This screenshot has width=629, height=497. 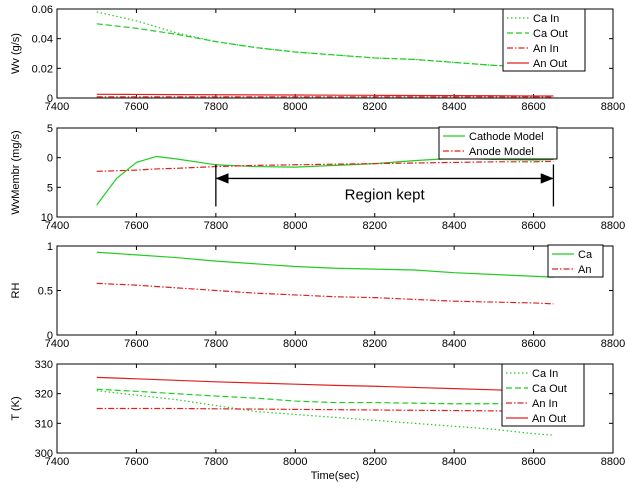 What do you see at coordinates (16, 291) in the screenshot?
I see `y-axis-label: RH` at bounding box center [16, 291].